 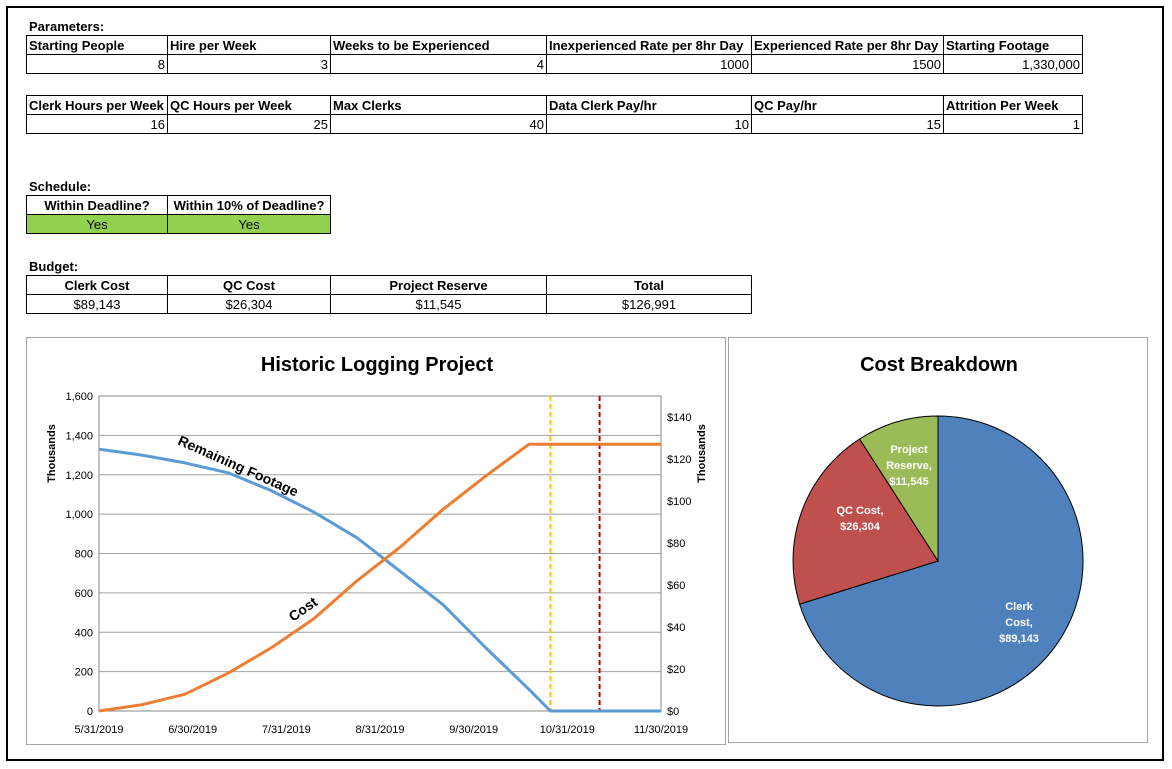 I want to click on y-tick-label: 800, so click(x=84, y=555).